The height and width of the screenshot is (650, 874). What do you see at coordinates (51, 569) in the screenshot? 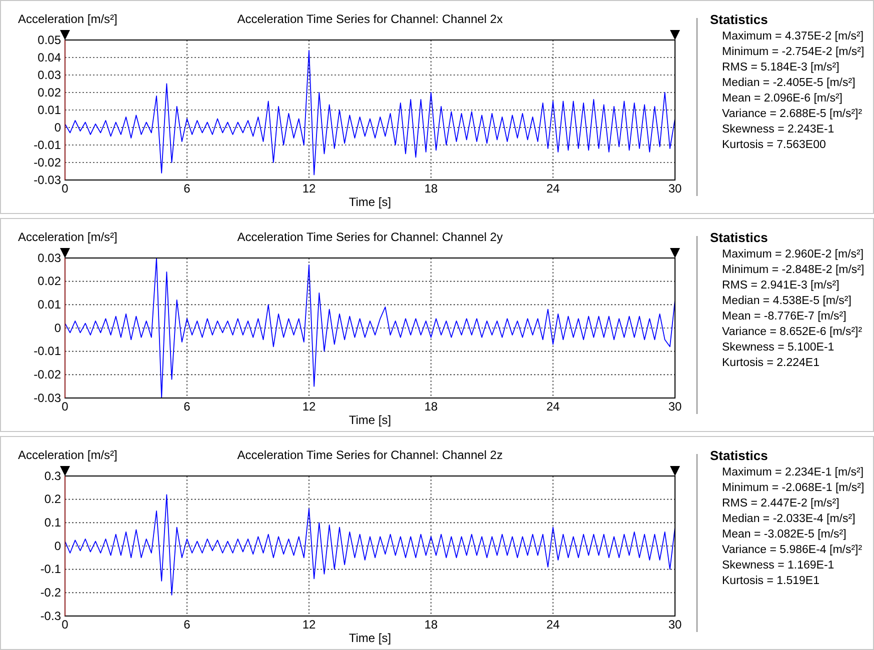
I see `y-tick-label: -0.1` at bounding box center [51, 569].